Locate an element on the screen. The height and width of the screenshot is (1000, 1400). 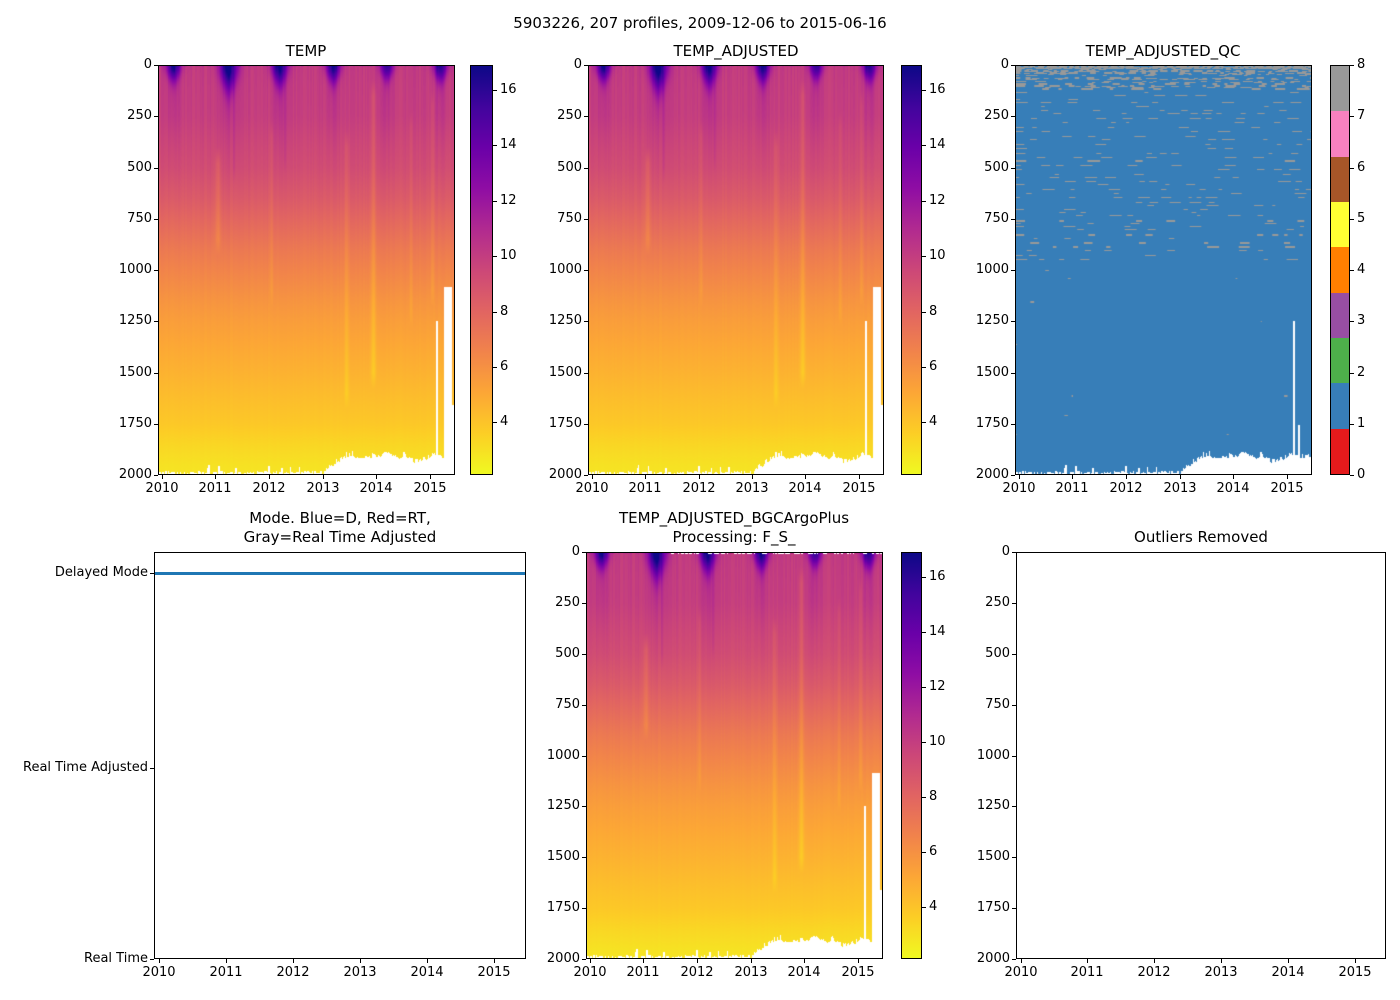
temp-adjusted-ytick-label: 500 is located at coordinates (569, 167).